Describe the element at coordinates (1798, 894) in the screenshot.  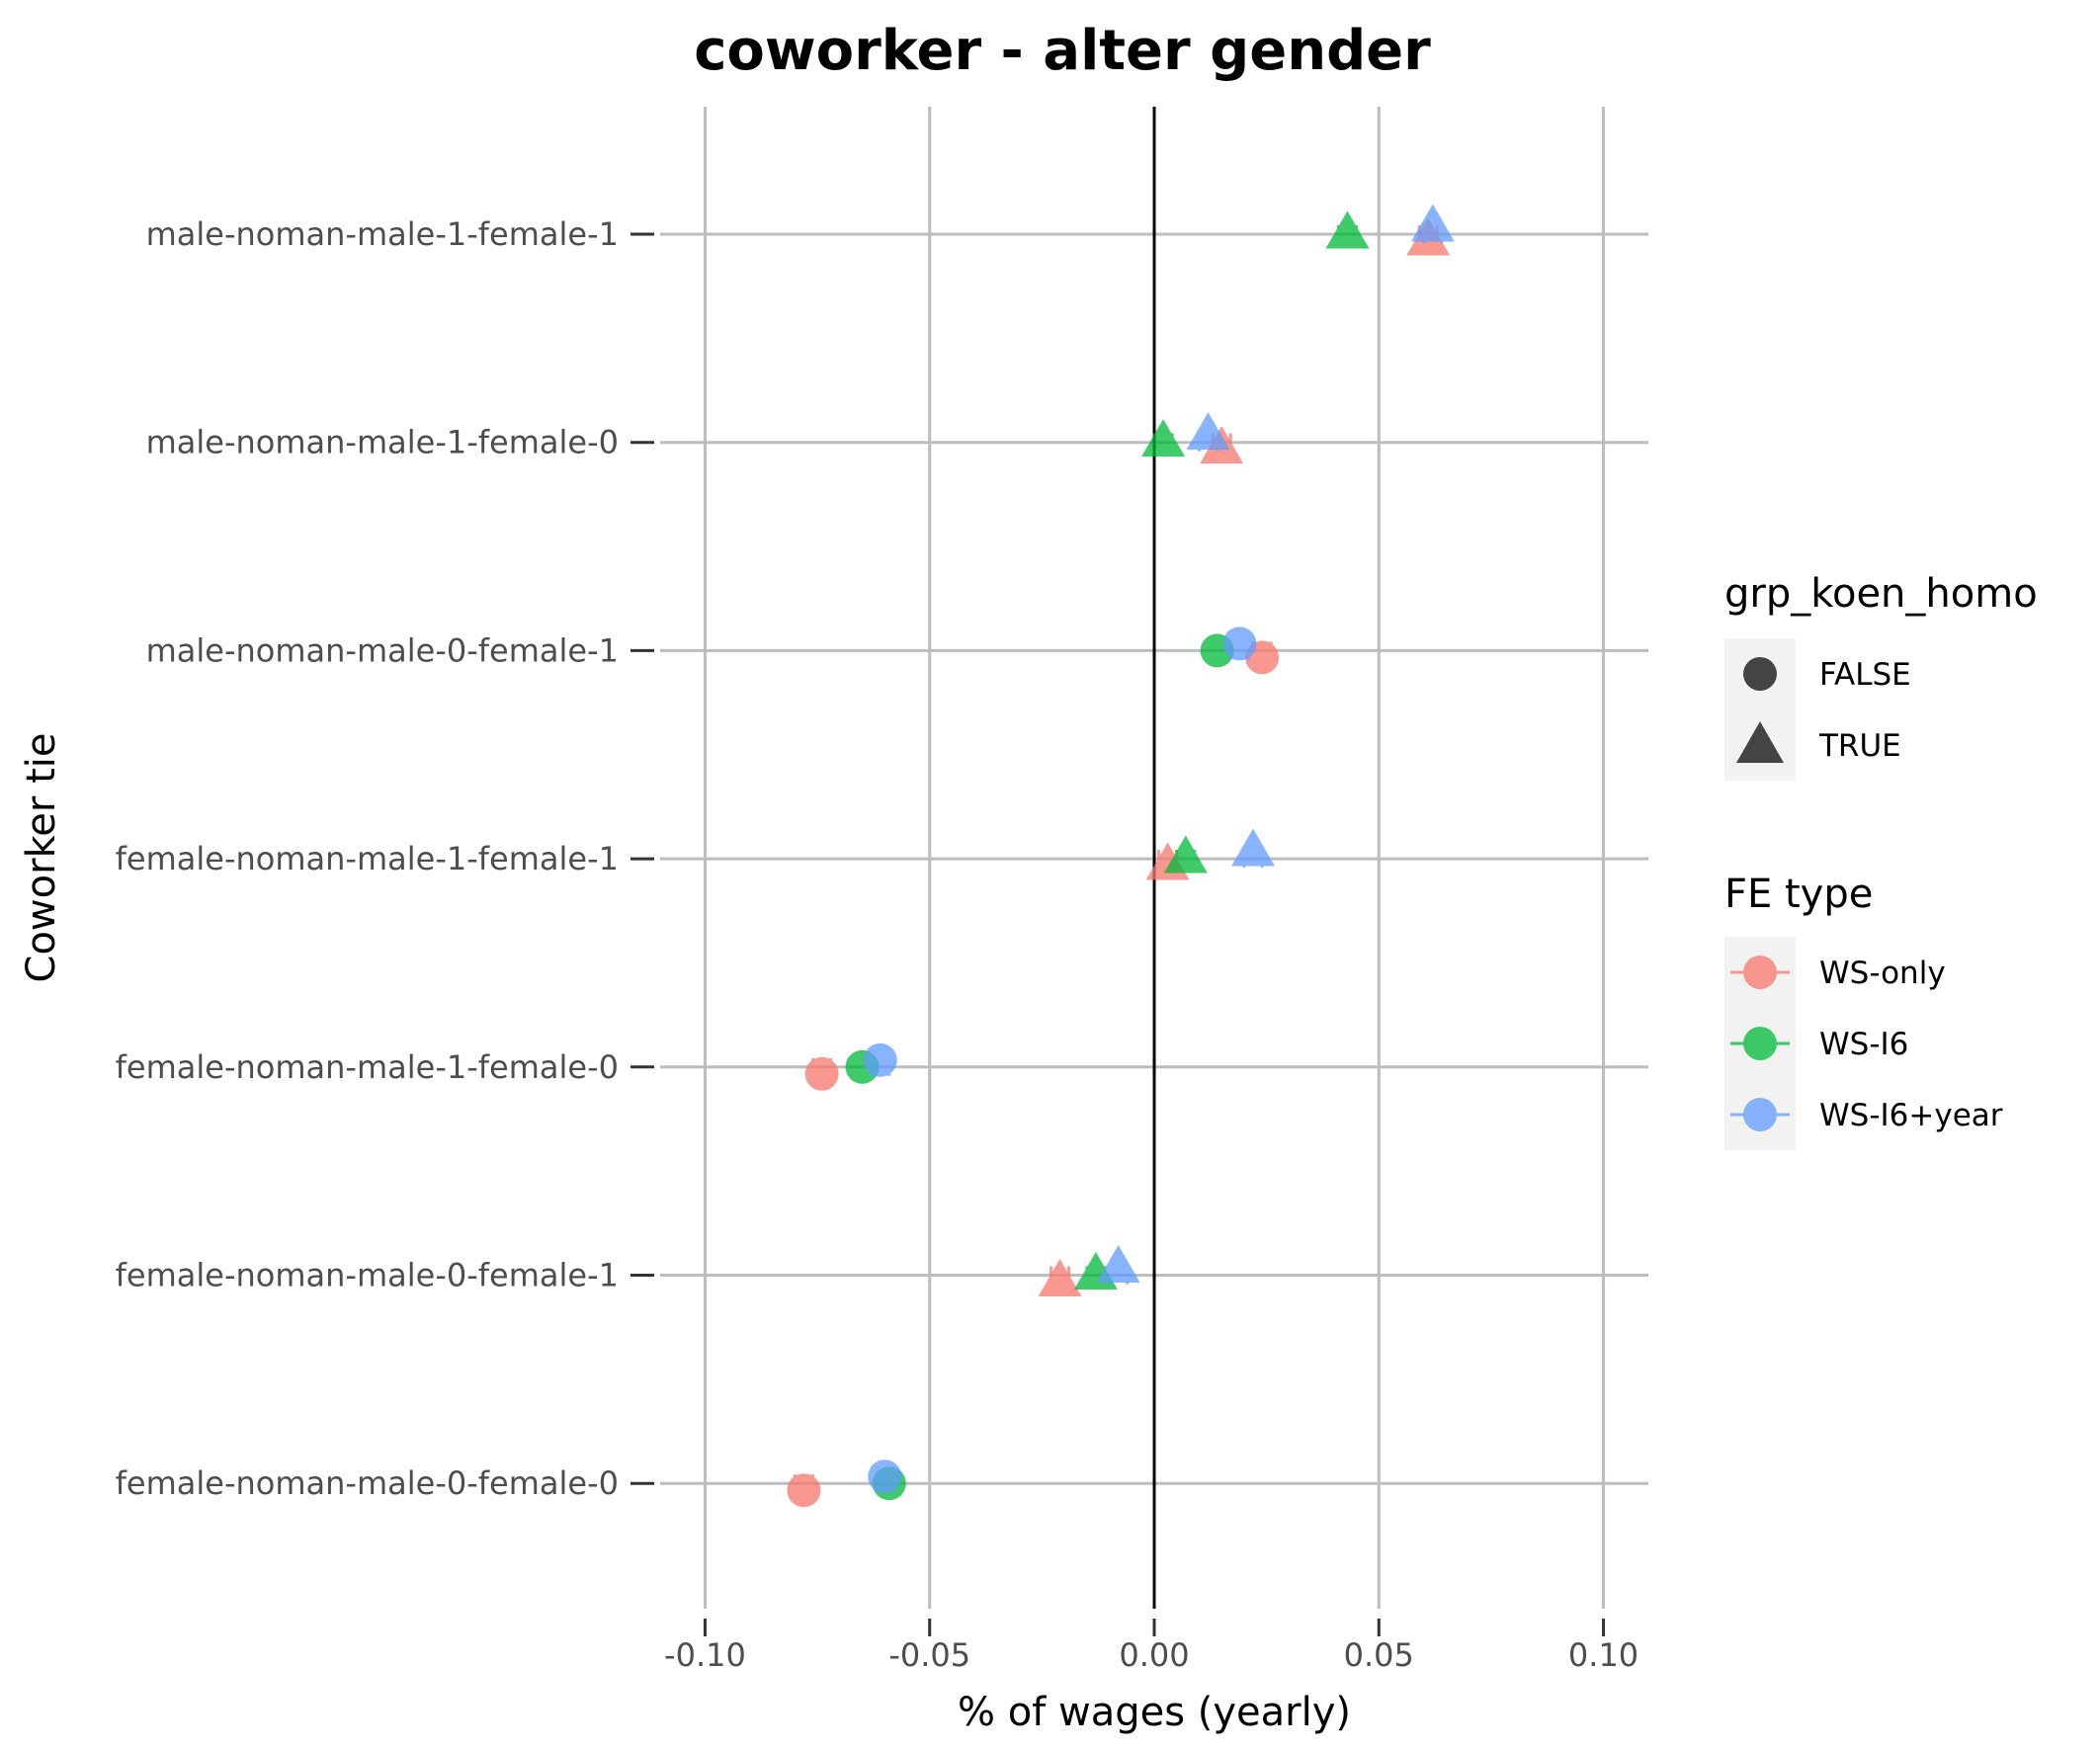
I see `color-legend-title: FE type` at that location.